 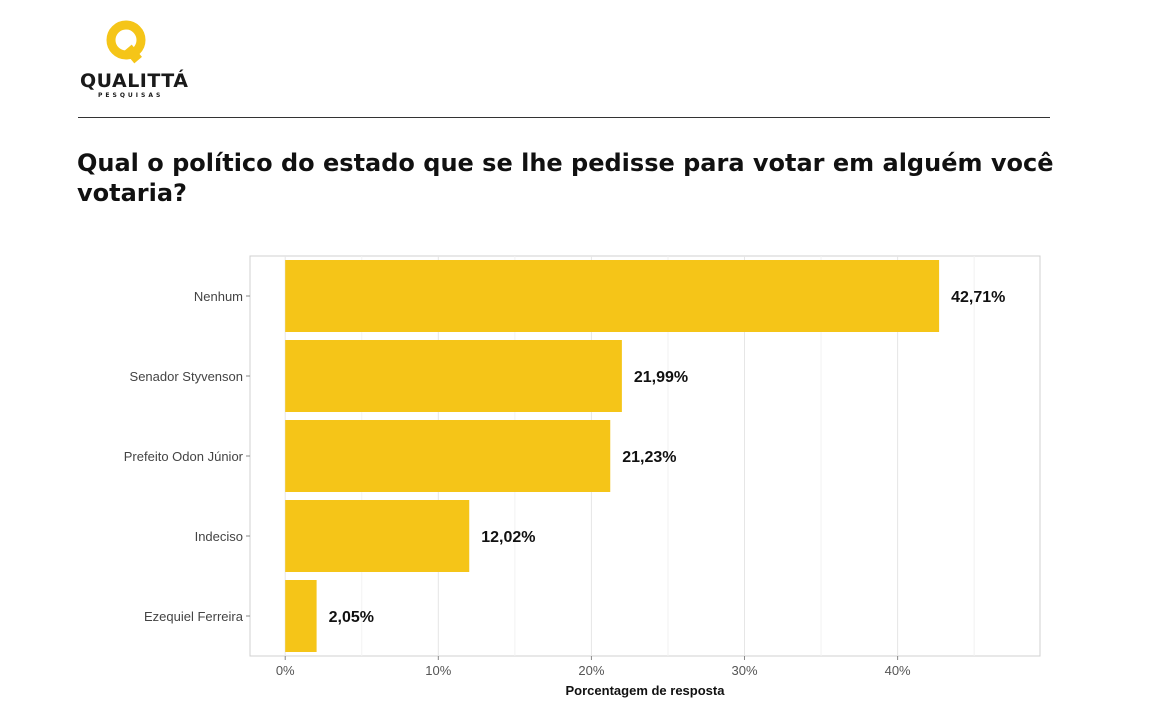 I want to click on bar-value-label: 12,02%, so click(x=508, y=537).